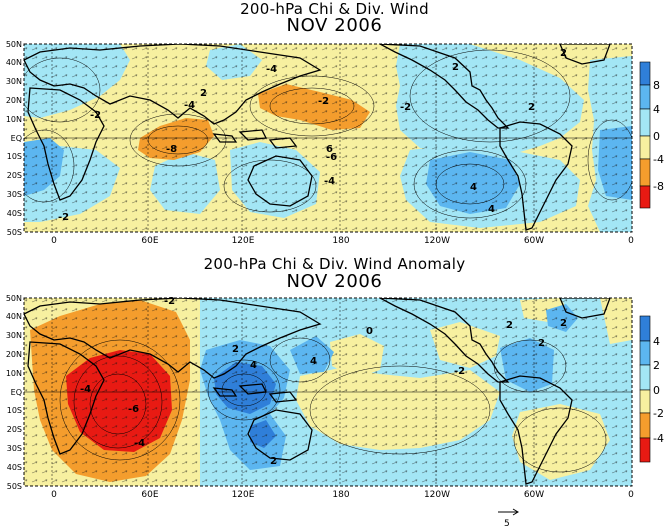  I want to click on contour-label: 0, so click(369, 331).